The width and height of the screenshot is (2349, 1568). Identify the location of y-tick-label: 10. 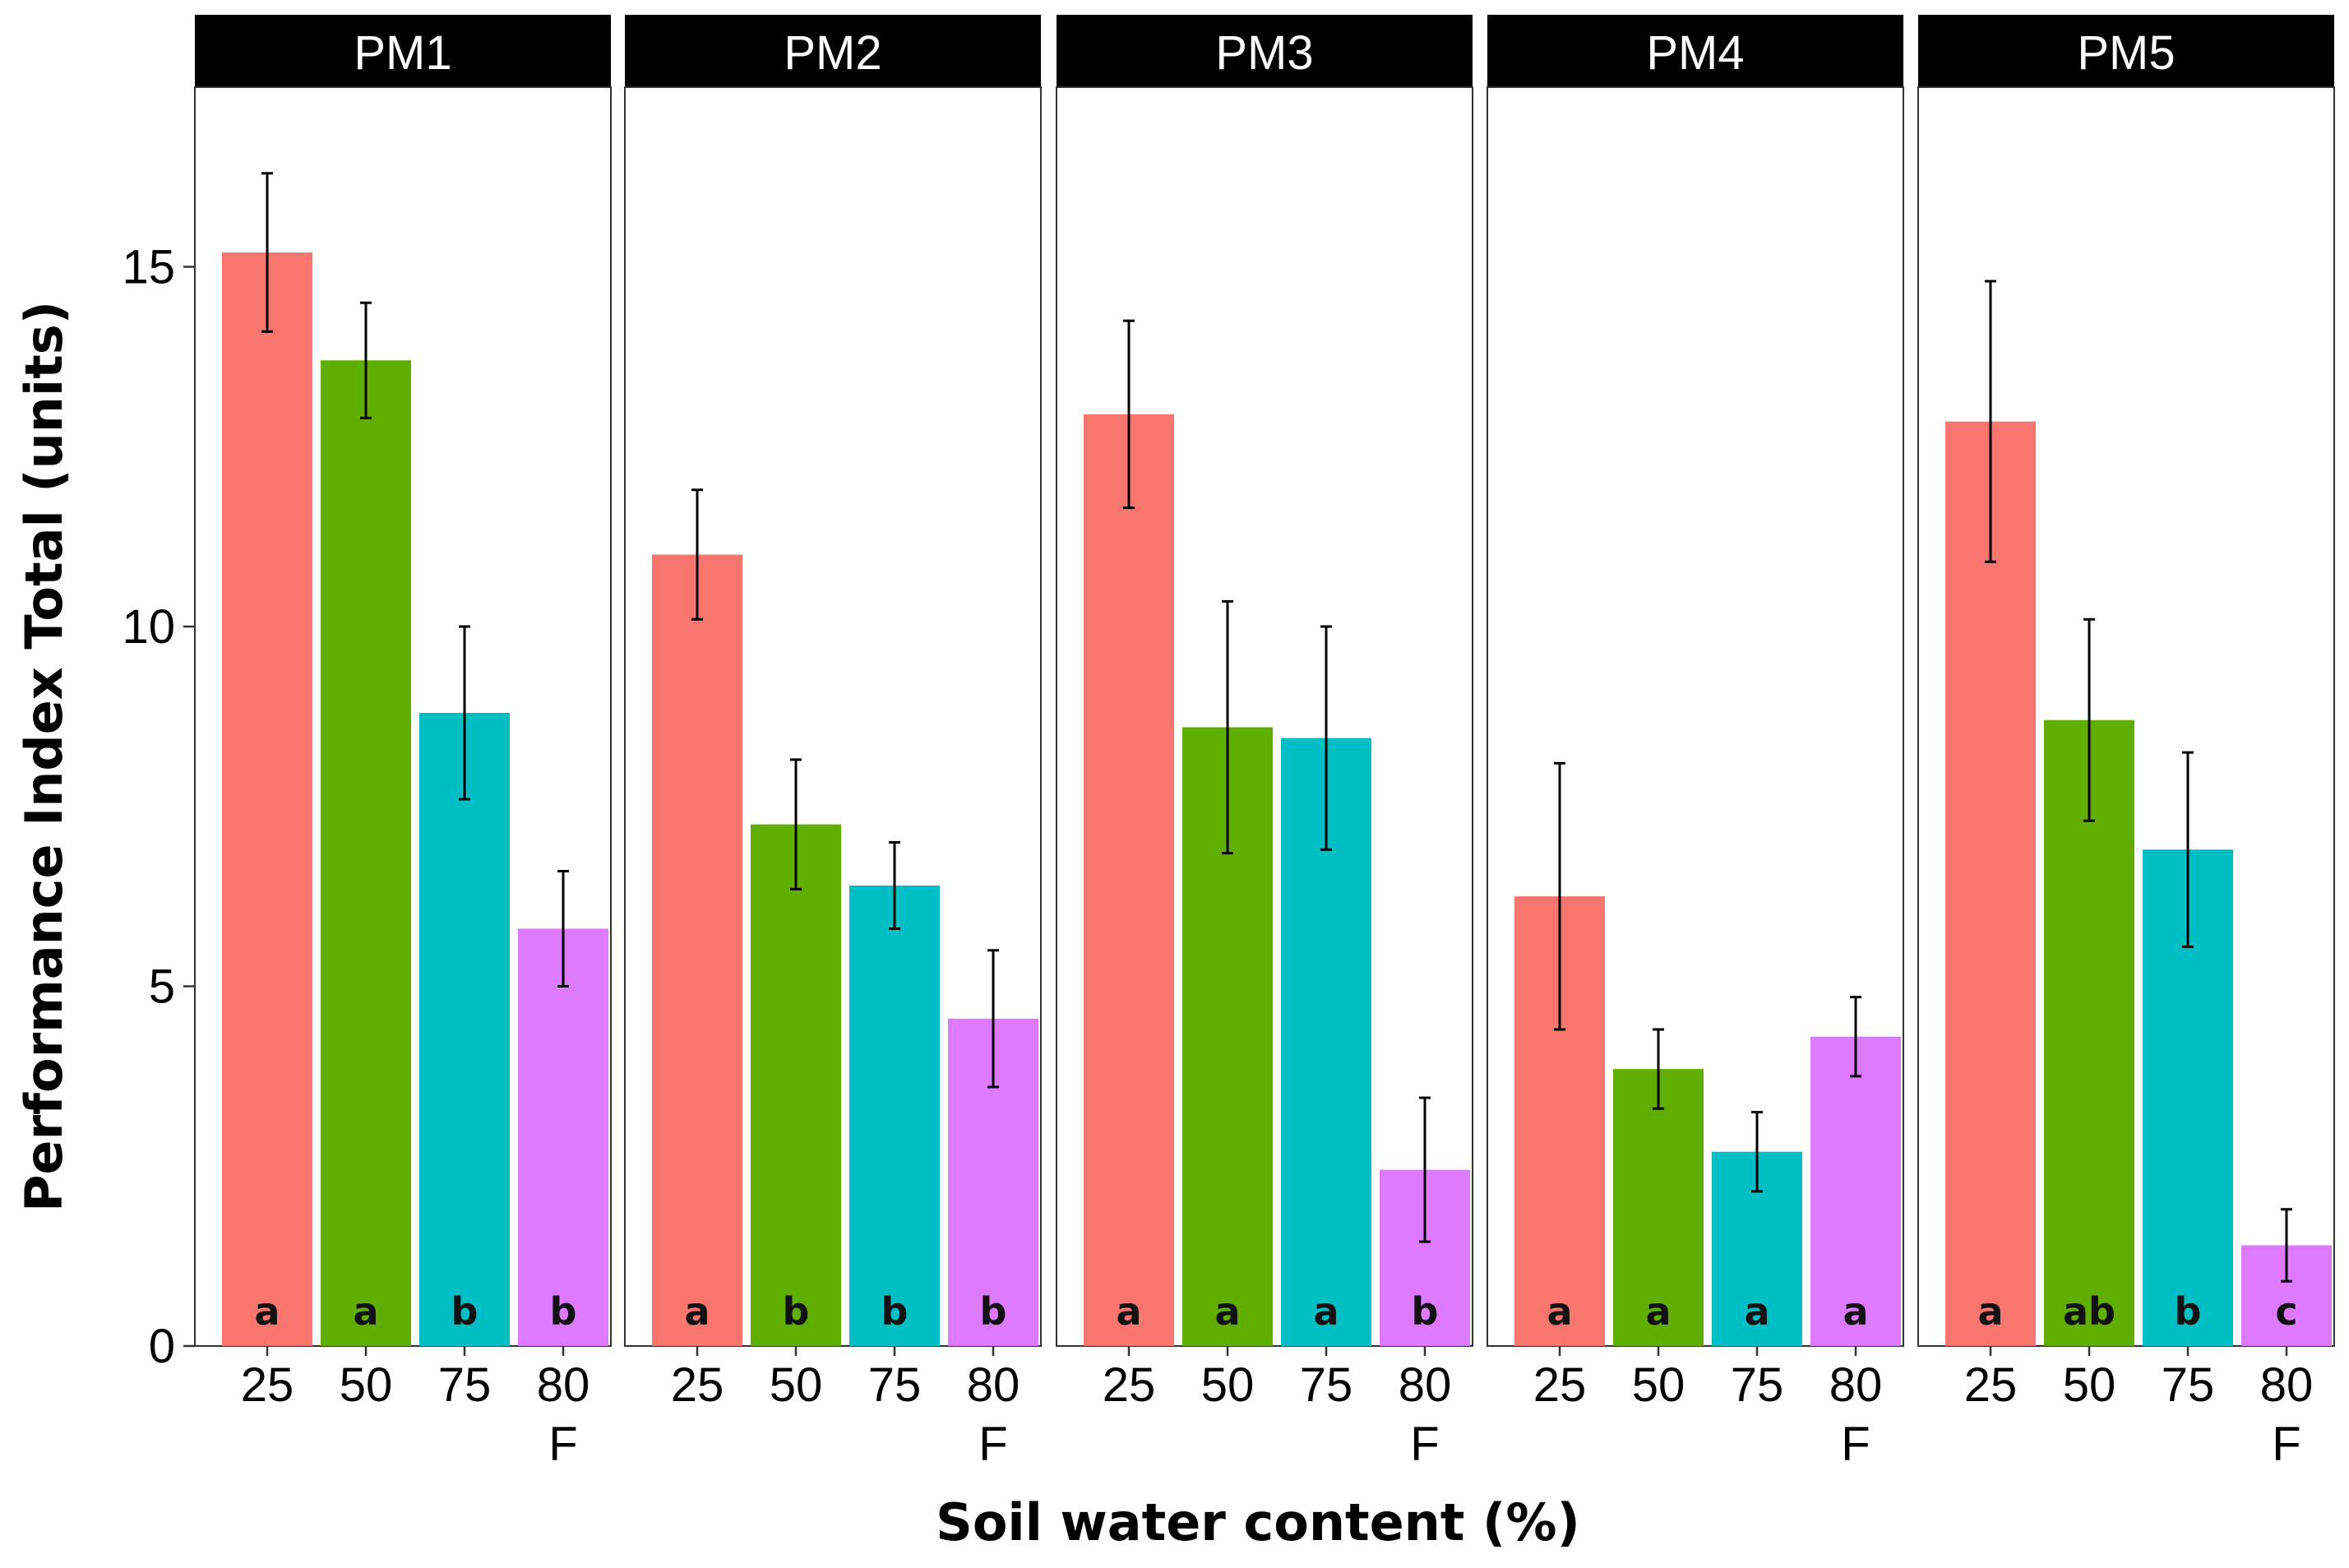
(148, 627).